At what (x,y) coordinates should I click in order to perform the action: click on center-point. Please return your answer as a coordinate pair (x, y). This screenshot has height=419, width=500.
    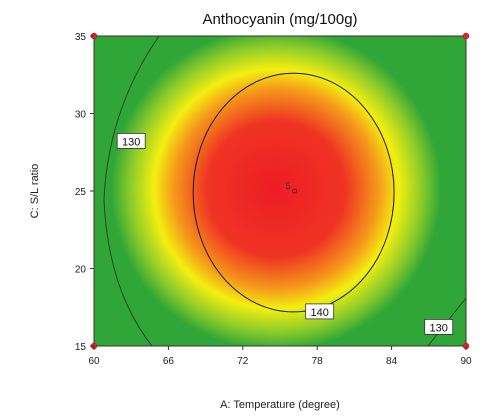
    Looking at the image, I should click on (295, 191).